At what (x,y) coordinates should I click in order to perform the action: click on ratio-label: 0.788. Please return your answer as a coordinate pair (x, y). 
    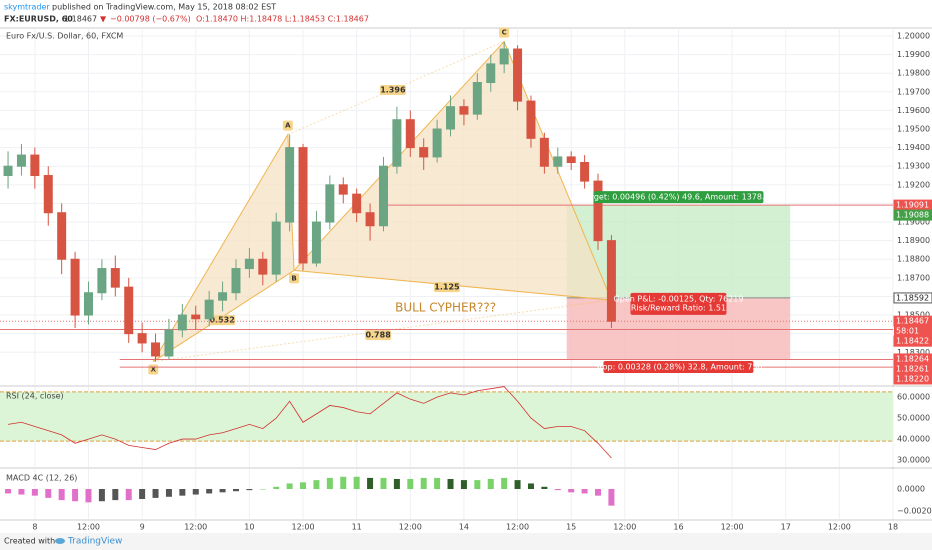
    Looking at the image, I should click on (378, 335).